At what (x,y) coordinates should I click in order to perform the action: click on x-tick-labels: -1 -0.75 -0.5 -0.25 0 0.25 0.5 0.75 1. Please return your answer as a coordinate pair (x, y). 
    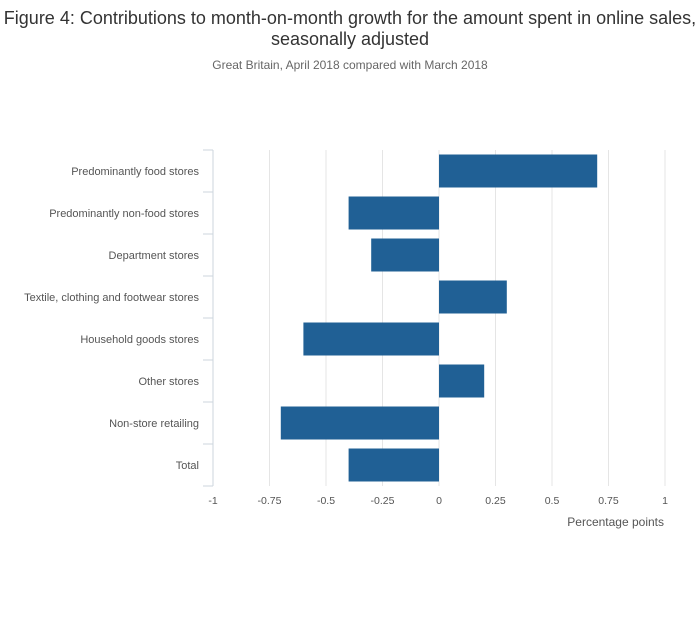
    Looking at the image, I should click on (438, 501).